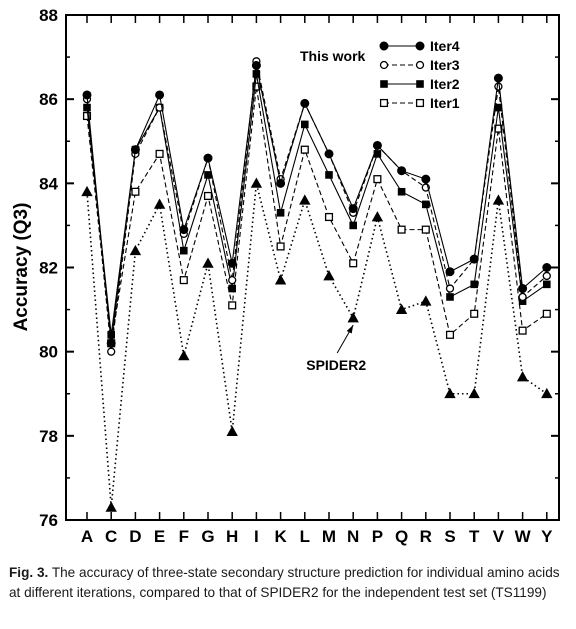 This screenshot has width=576, height=629. What do you see at coordinates (377, 145) in the screenshot?
I see `point-iter4-P` at bounding box center [377, 145].